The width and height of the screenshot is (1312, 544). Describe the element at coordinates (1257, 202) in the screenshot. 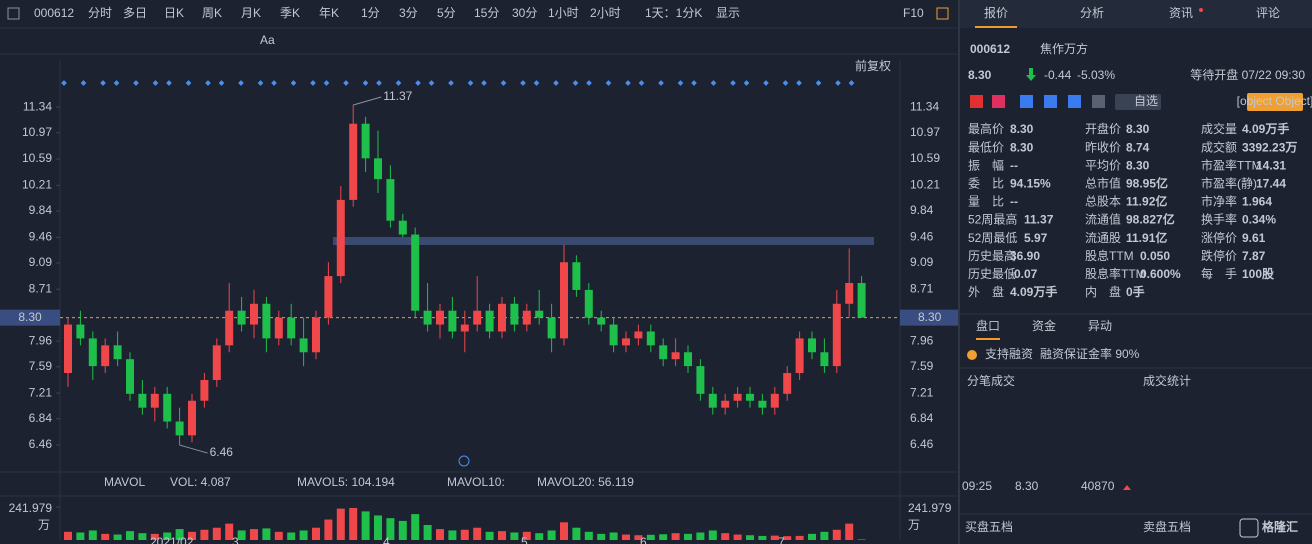

I see `quote-value: 1.964` at that location.